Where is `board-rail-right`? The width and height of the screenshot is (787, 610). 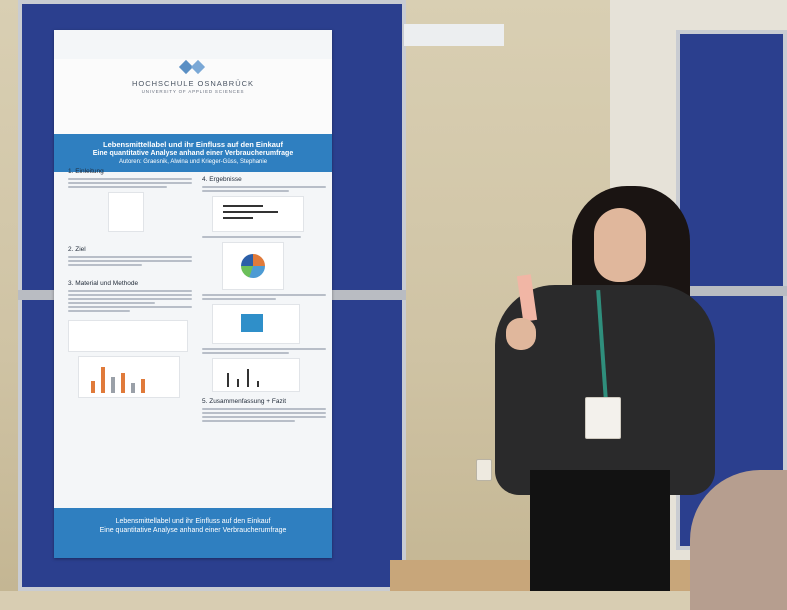 board-rail-right is located at coordinates (731, 291).